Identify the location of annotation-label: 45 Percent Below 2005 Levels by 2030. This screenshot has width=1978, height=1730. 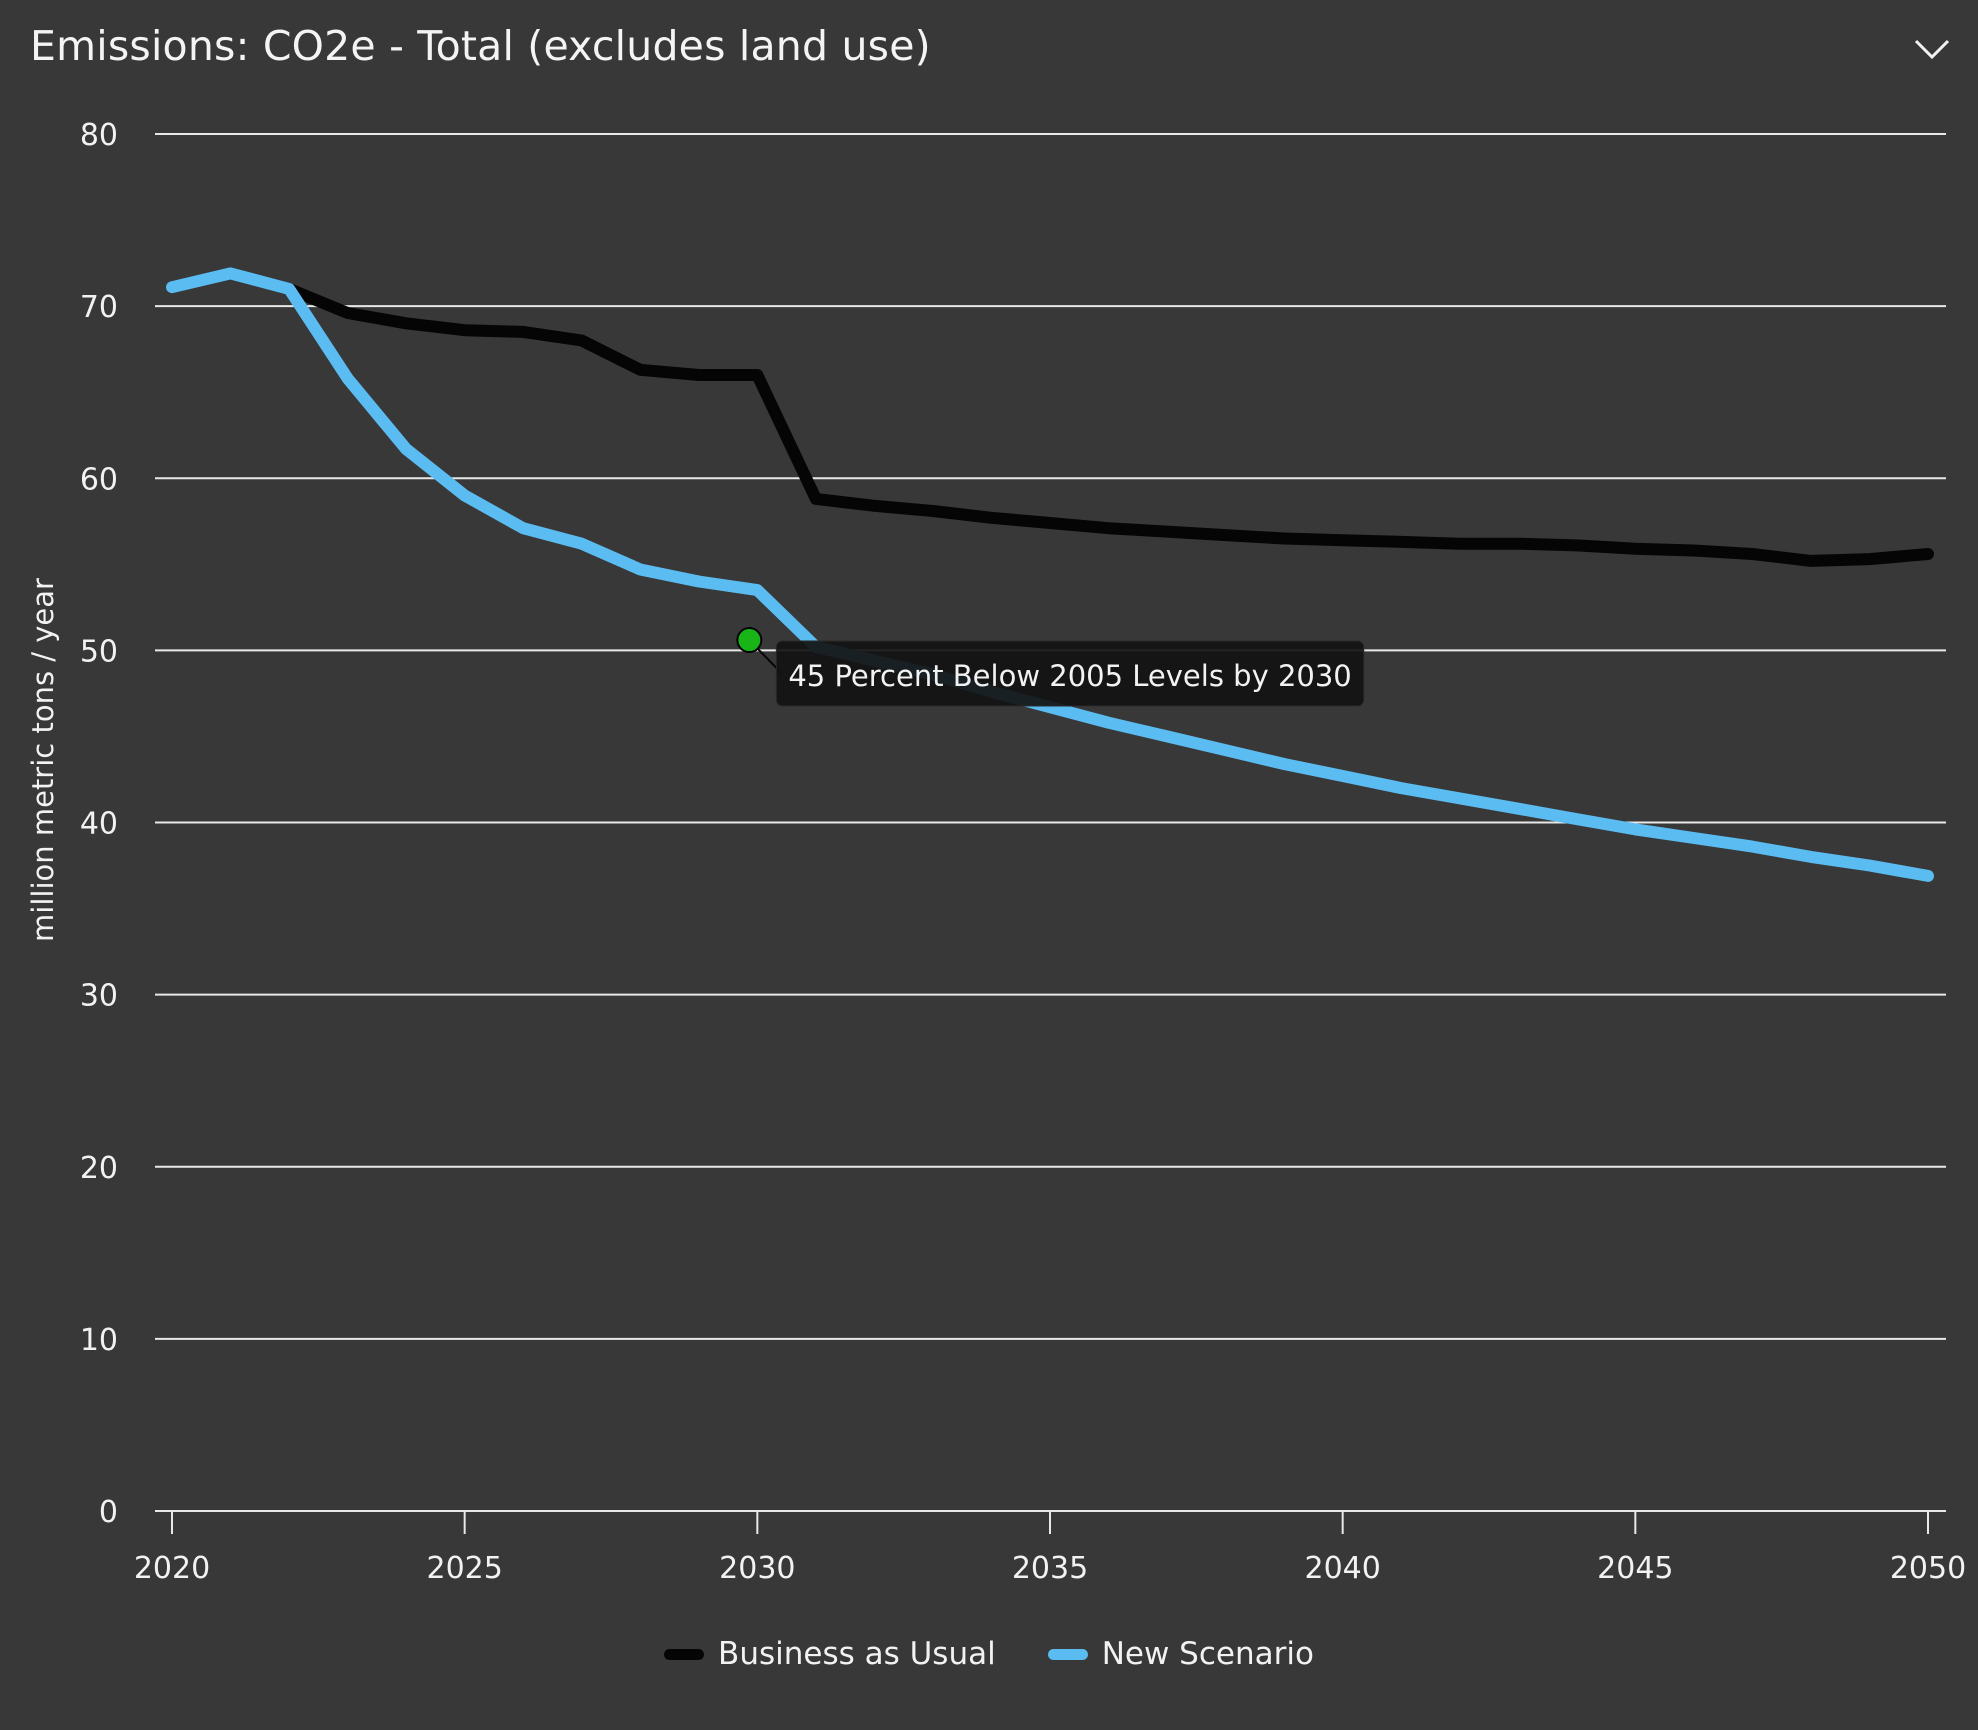
(1069, 676).